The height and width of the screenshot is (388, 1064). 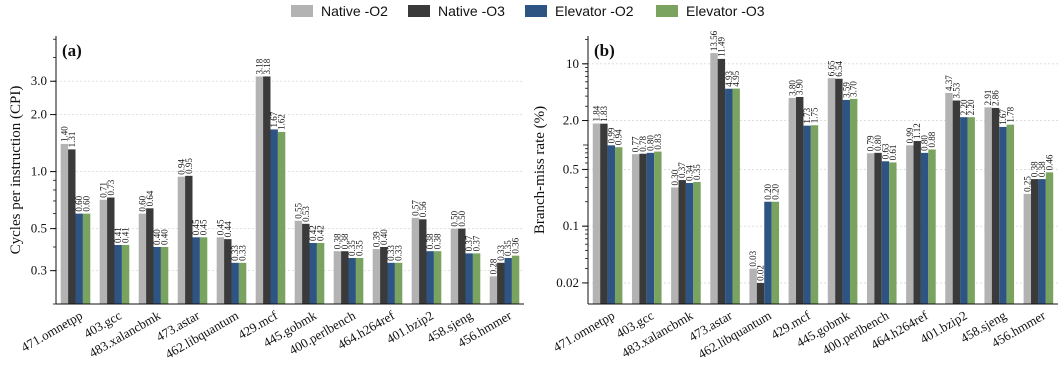 I want to click on y-tick-label: 0.02, so click(x=567, y=282).